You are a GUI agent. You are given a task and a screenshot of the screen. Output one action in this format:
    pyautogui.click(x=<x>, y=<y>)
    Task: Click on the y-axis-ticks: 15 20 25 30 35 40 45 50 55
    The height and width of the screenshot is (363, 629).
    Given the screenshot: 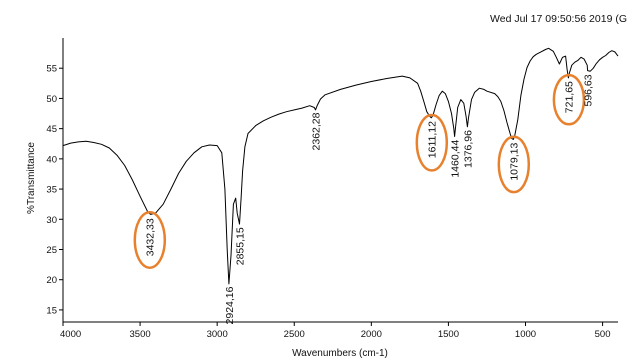 What is the action you would take?
    pyautogui.click(x=54, y=190)
    